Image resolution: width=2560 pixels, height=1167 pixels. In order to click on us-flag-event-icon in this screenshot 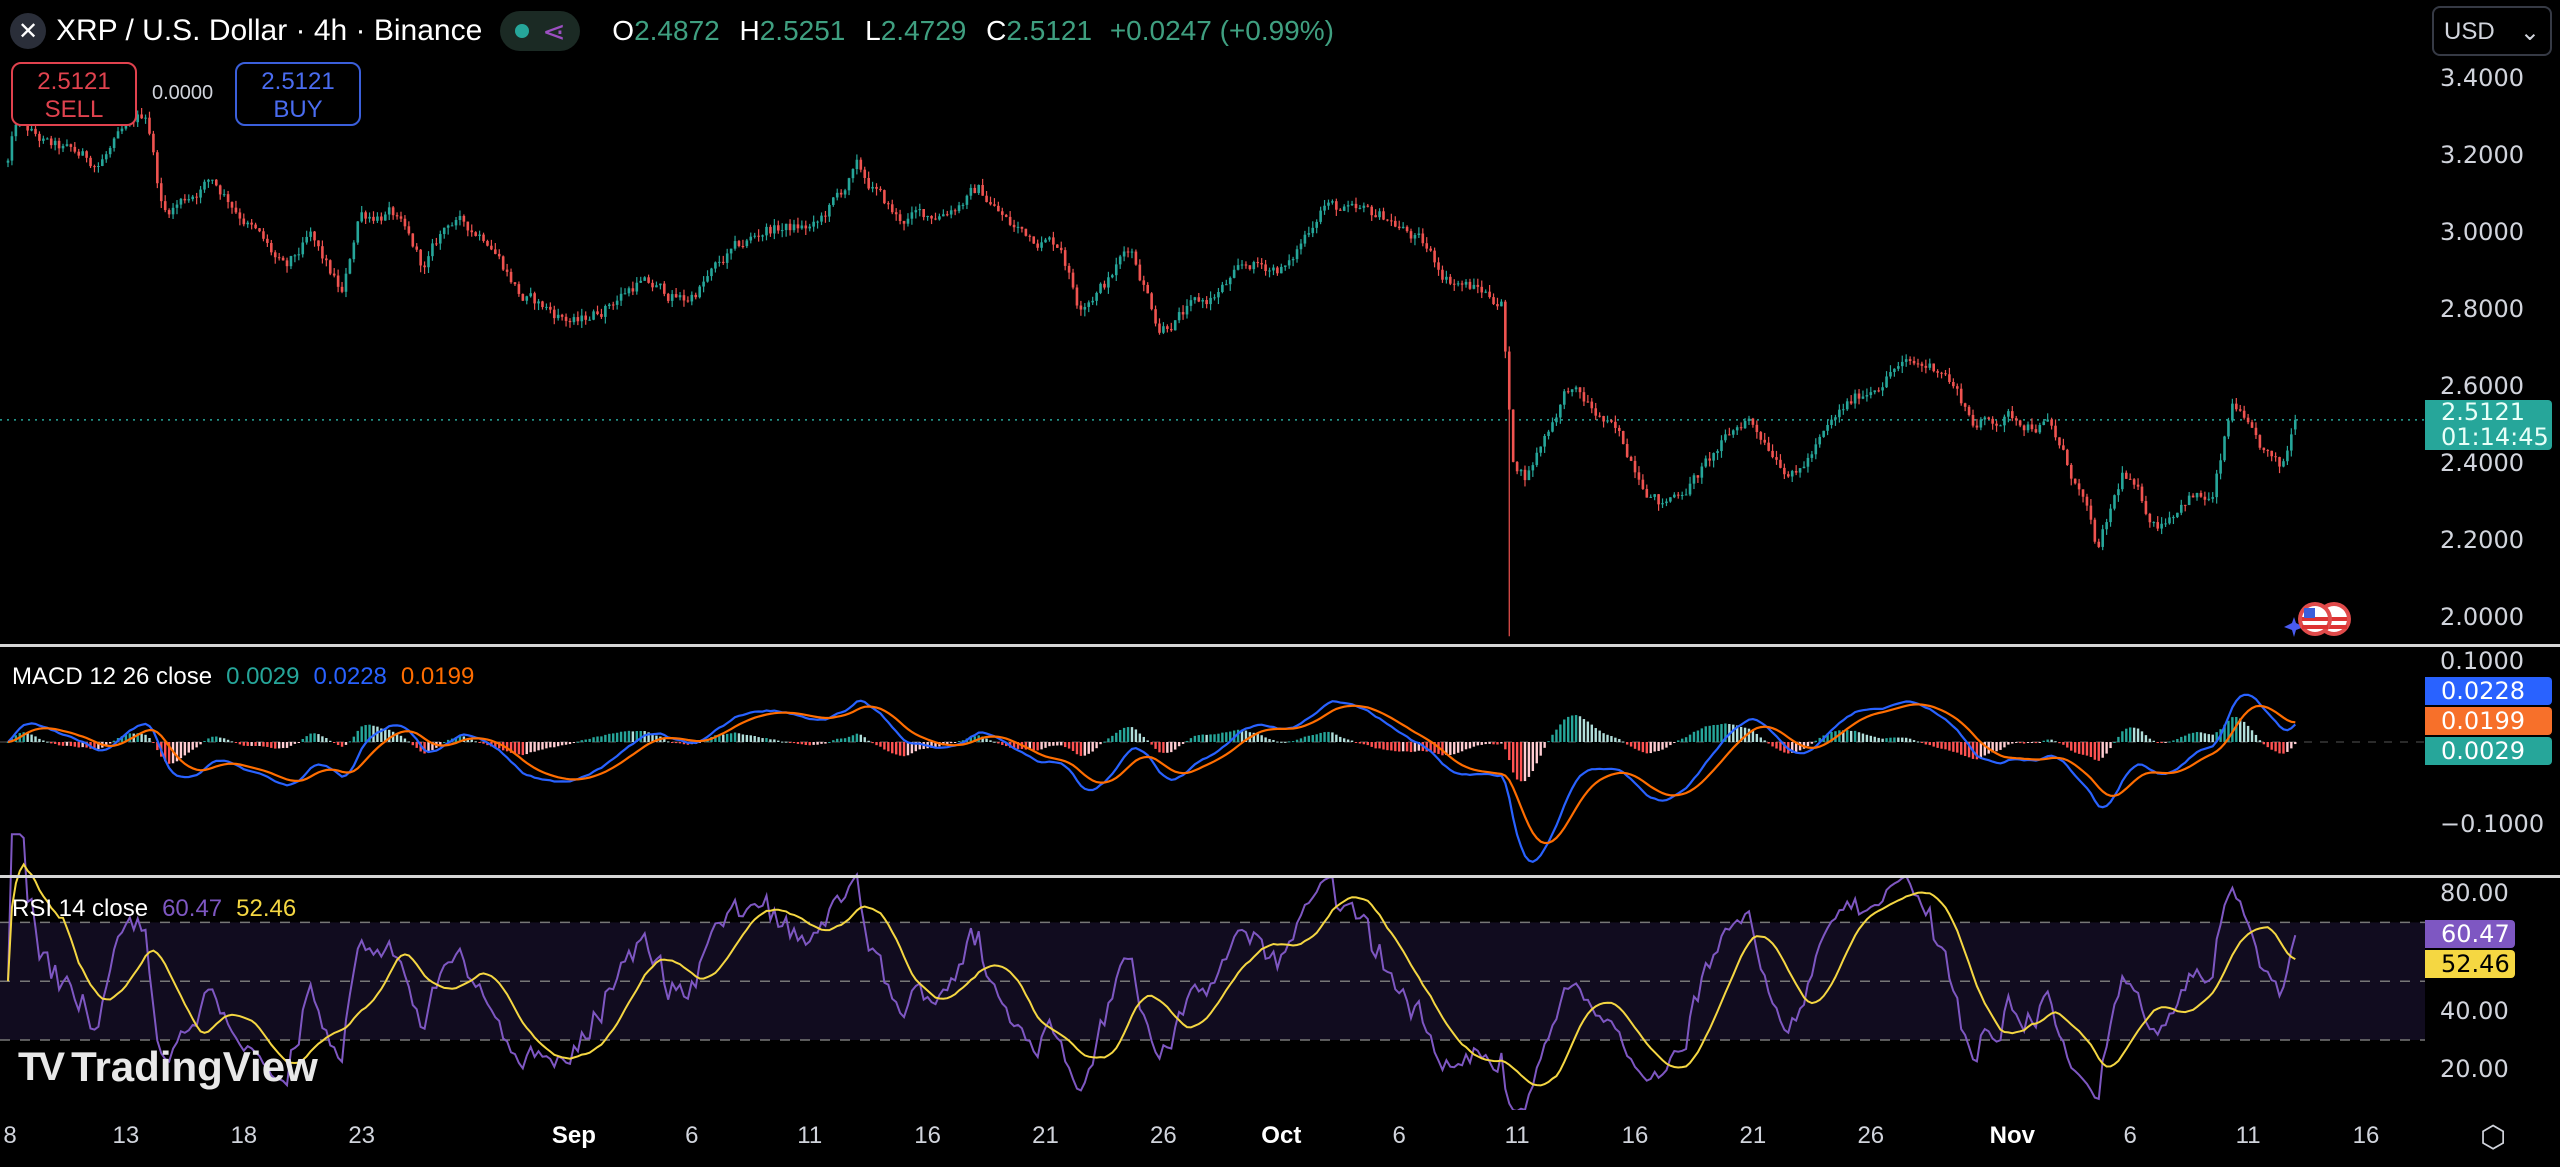, I will do `click(2315, 619)`.